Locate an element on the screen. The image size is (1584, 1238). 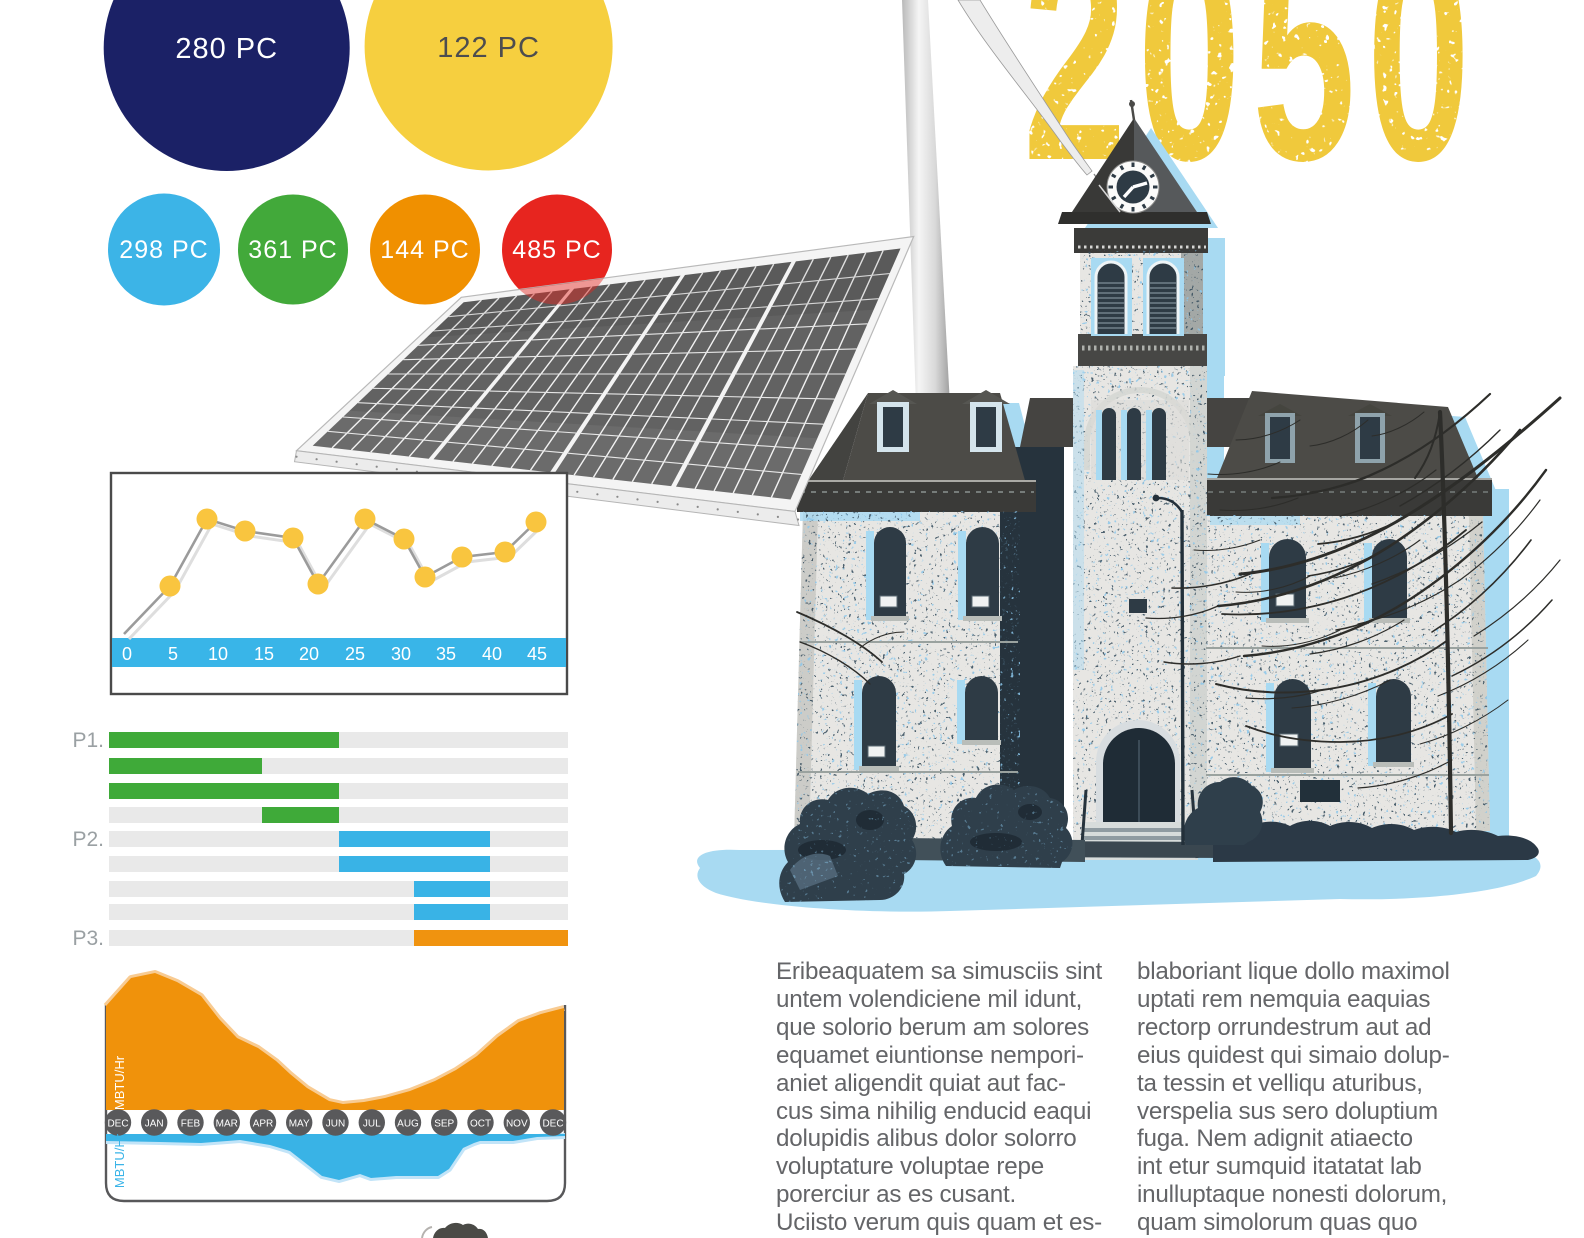
svg-text: 0 is located at coordinates (127, 654).